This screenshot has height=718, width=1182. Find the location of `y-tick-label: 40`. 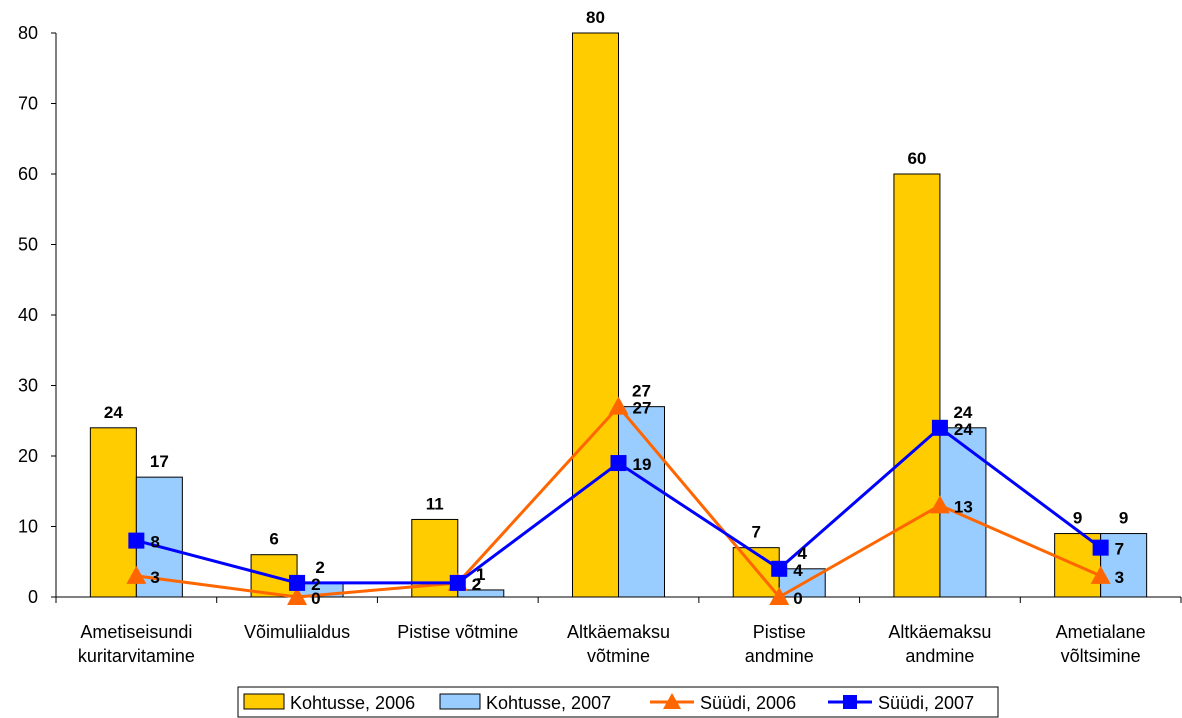

y-tick-label: 40 is located at coordinates (28, 315).